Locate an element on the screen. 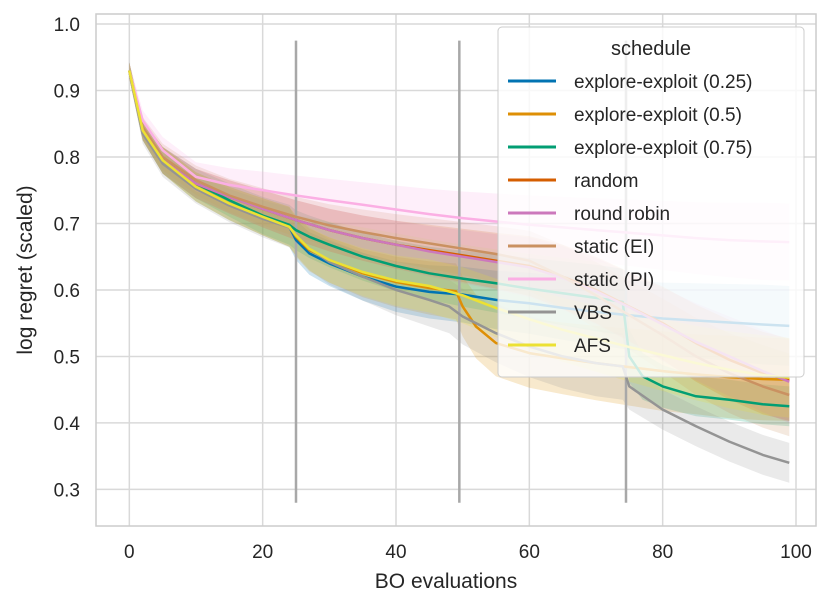 The image size is (830, 612). y-tick-label: 0.3 is located at coordinates (67, 490).